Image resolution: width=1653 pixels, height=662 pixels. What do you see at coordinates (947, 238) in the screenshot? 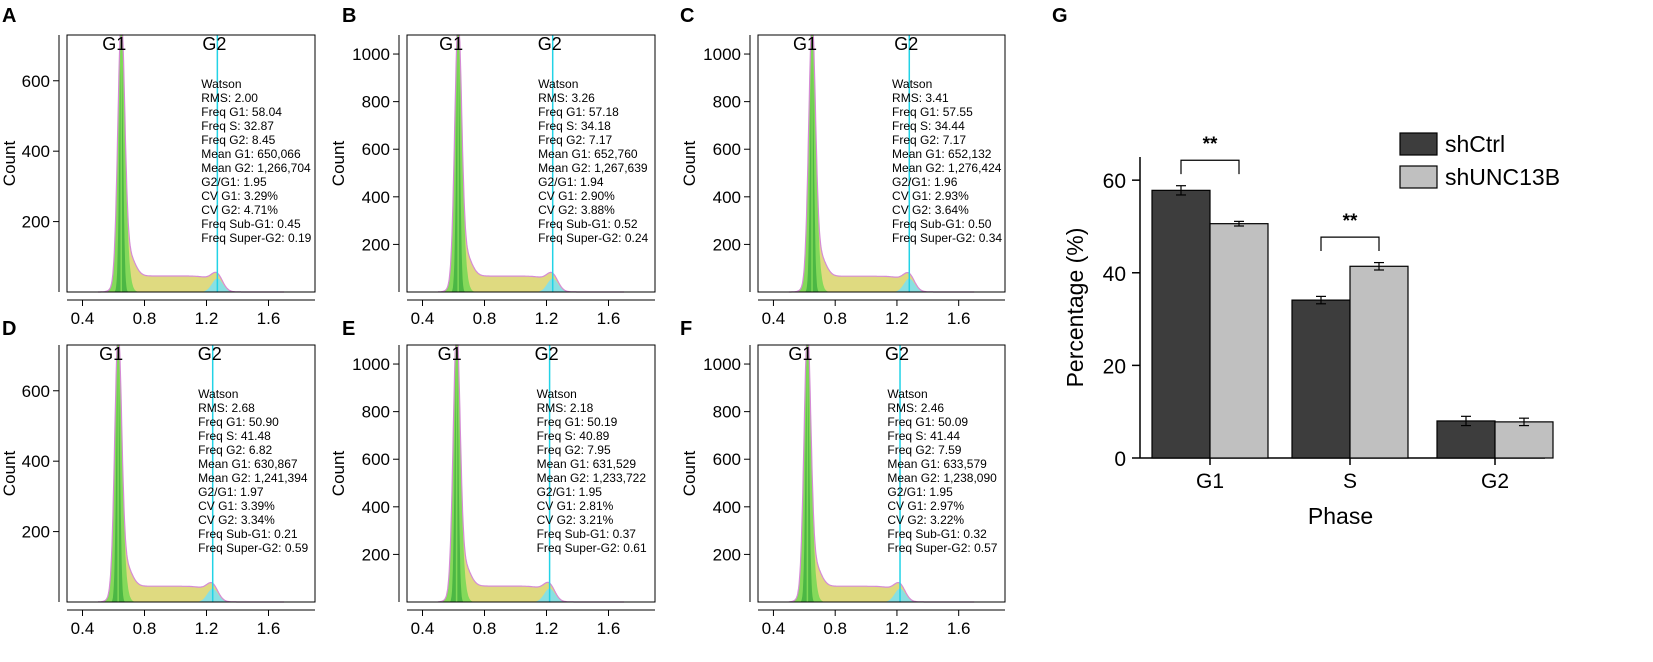
I see `stats-line: Freq Super-G2: 0.34` at bounding box center [947, 238].